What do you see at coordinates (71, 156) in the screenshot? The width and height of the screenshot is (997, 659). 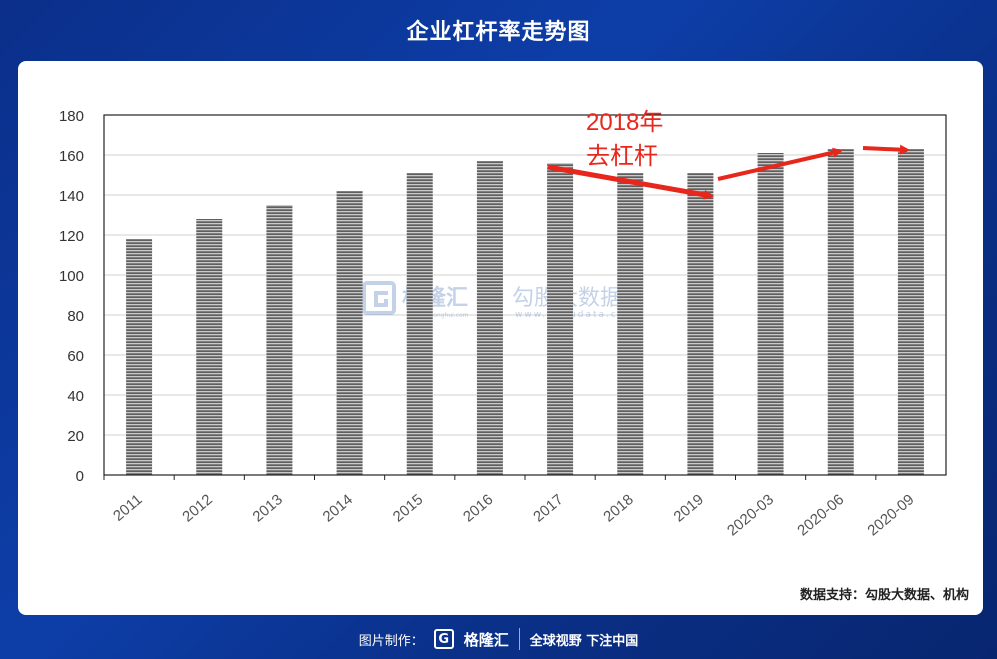 I see `y-tick-label: 160` at bounding box center [71, 156].